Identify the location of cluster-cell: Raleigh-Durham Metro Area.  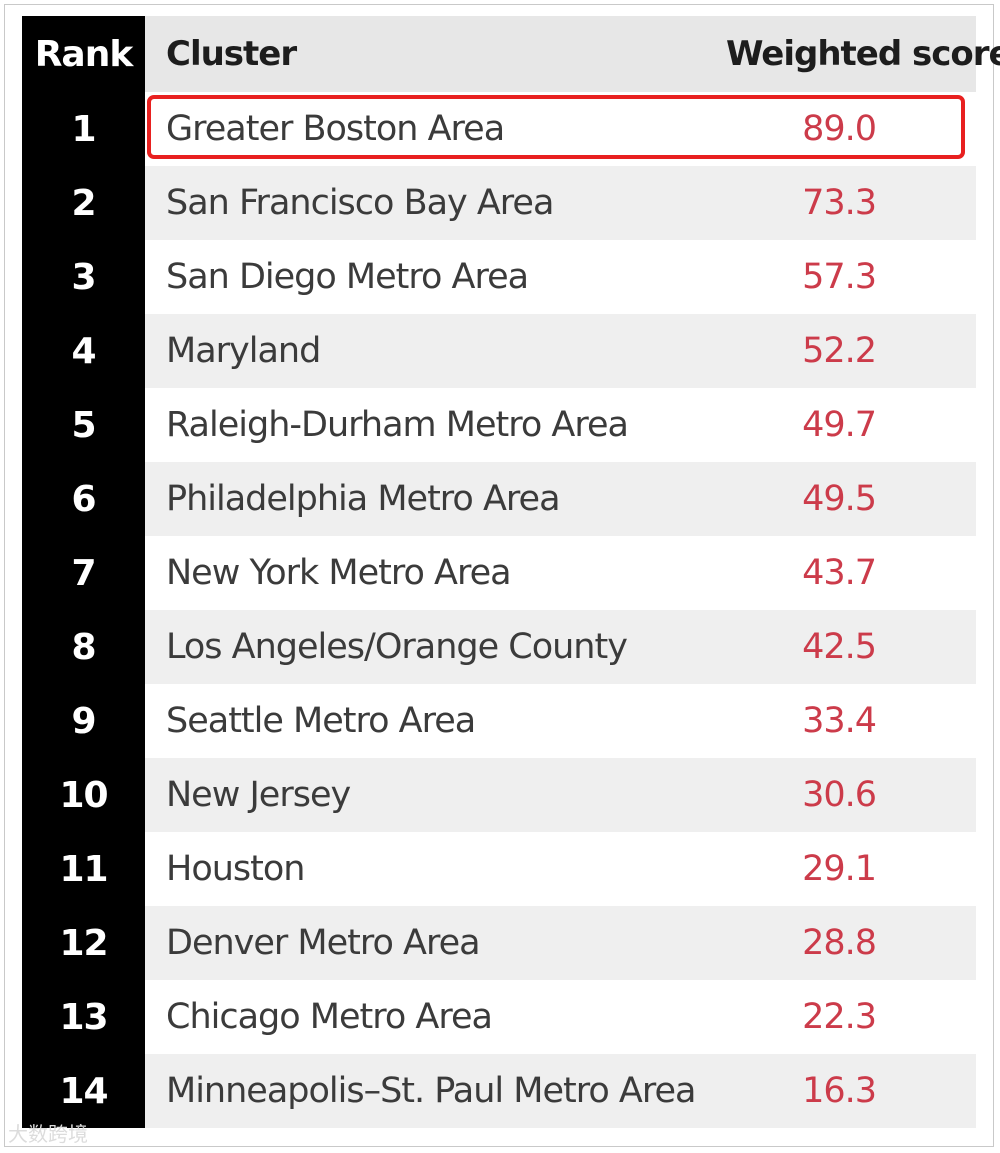
(397, 425).